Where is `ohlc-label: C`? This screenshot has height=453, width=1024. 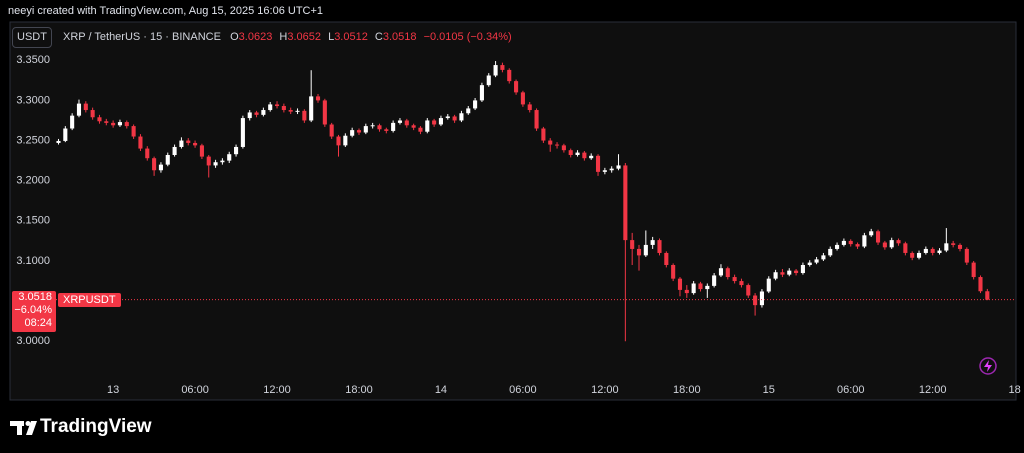 ohlc-label: C is located at coordinates (378, 37).